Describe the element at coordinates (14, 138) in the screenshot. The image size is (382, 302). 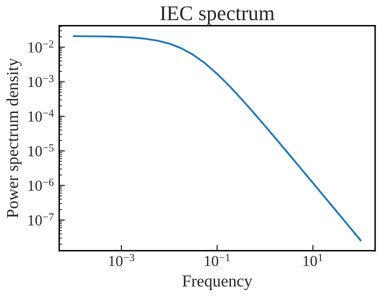
I see `y-axis-title: Power spectrum density` at that location.